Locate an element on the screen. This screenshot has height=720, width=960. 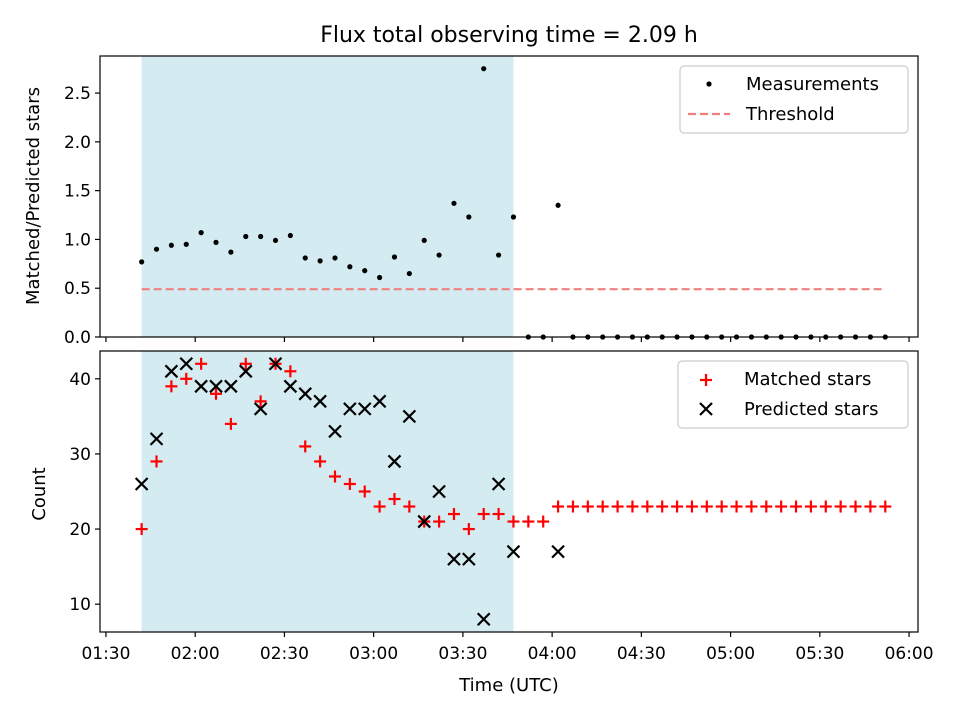
top-ytick-label: 0.0 is located at coordinates (77, 338).